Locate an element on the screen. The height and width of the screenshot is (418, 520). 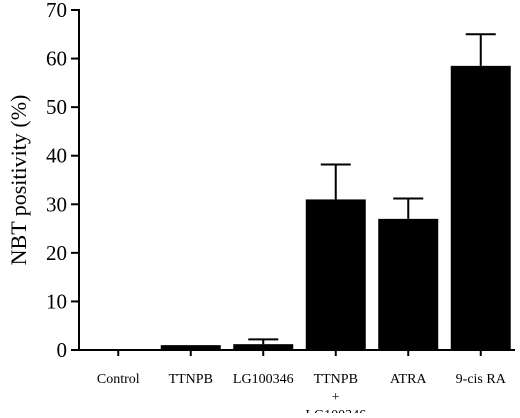
y-tick-label: 0 is located at coordinates (62, 350).